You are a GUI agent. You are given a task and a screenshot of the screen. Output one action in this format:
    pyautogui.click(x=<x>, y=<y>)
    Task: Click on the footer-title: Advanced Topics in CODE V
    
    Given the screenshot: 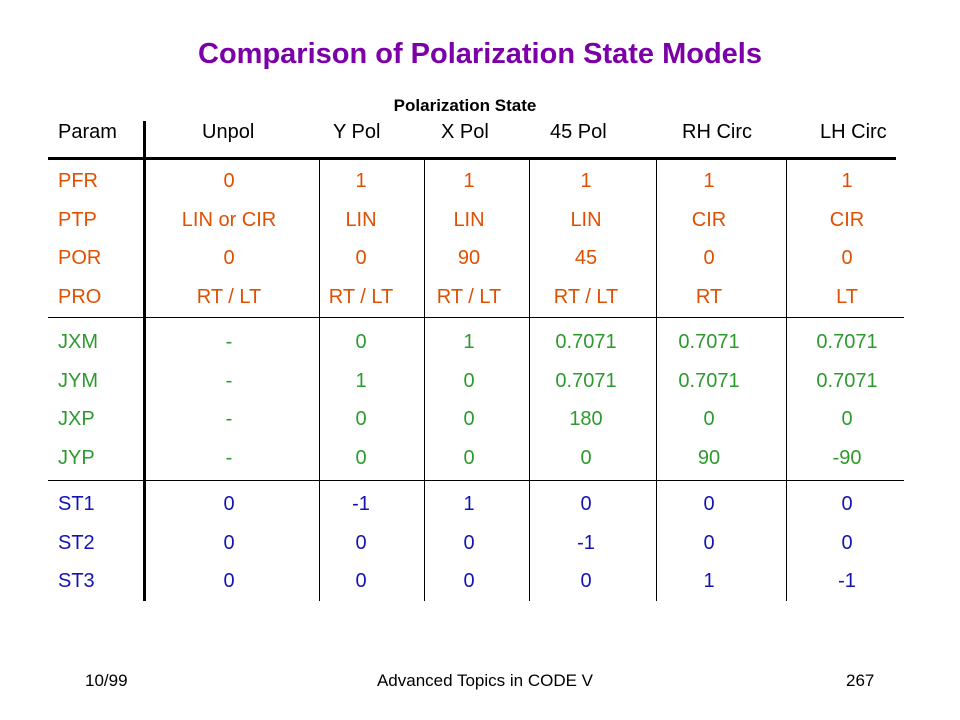 What is the action you would take?
    pyautogui.click(x=485, y=680)
    